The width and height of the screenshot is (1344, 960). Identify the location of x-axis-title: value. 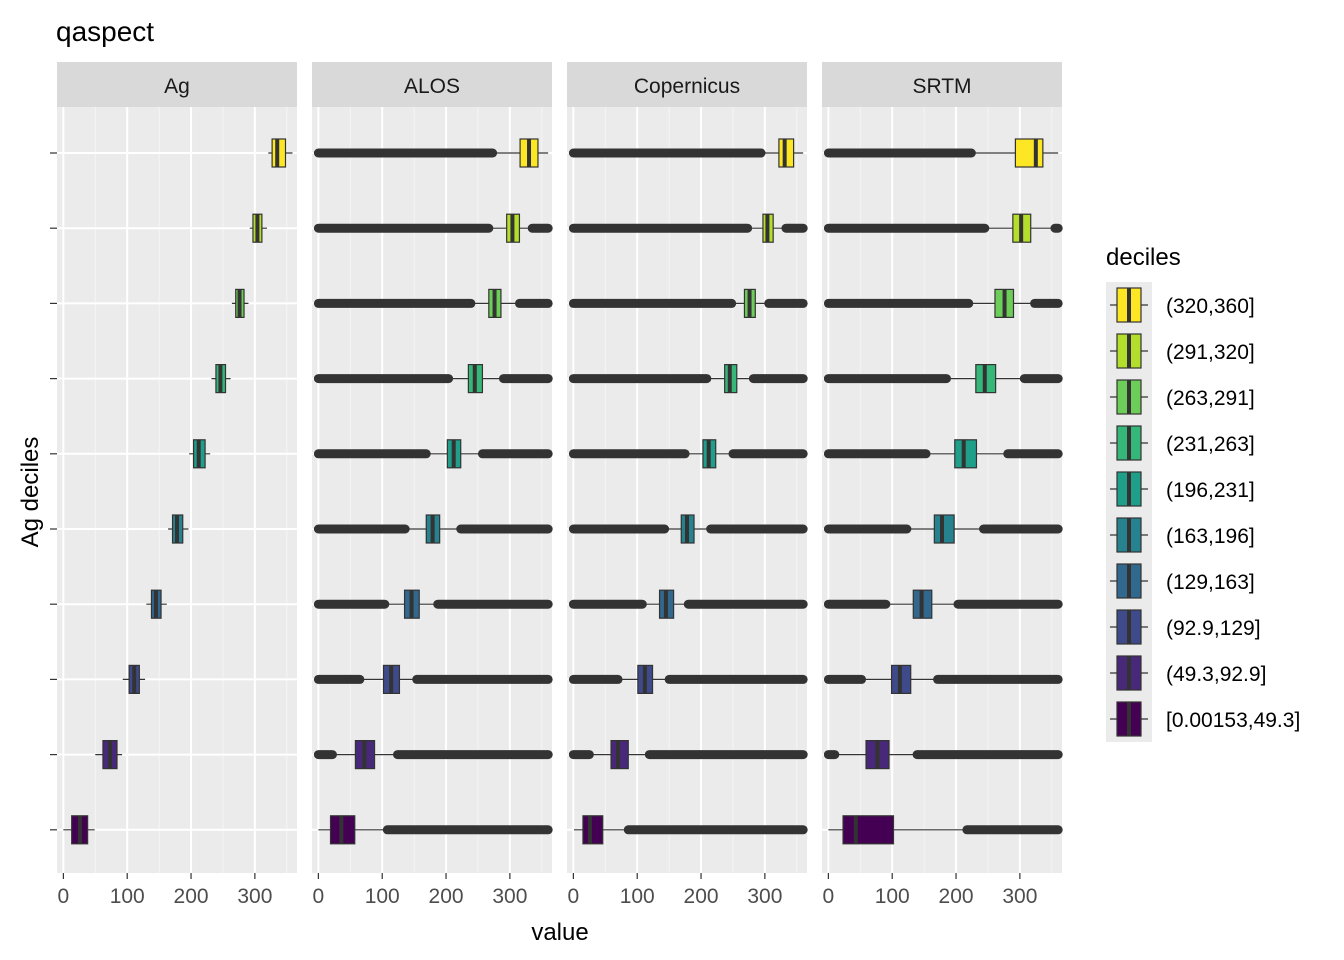
(559, 932).